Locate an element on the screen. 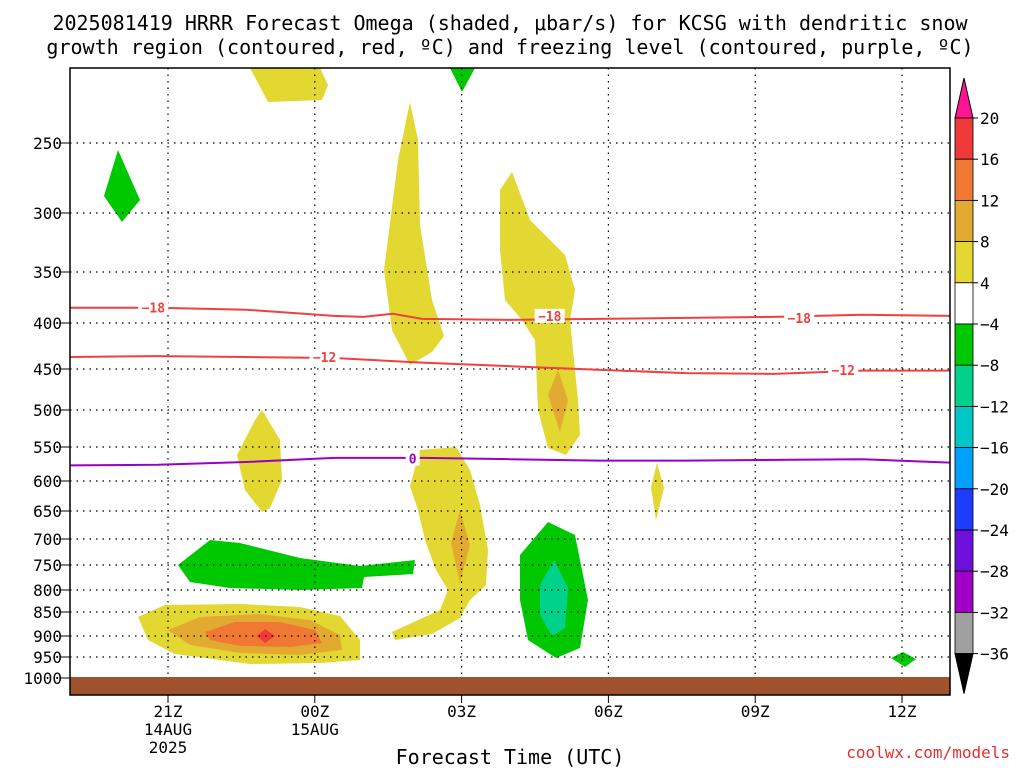 The width and height of the screenshot is (1024, 768). isotherm-label: 0 is located at coordinates (413, 460).